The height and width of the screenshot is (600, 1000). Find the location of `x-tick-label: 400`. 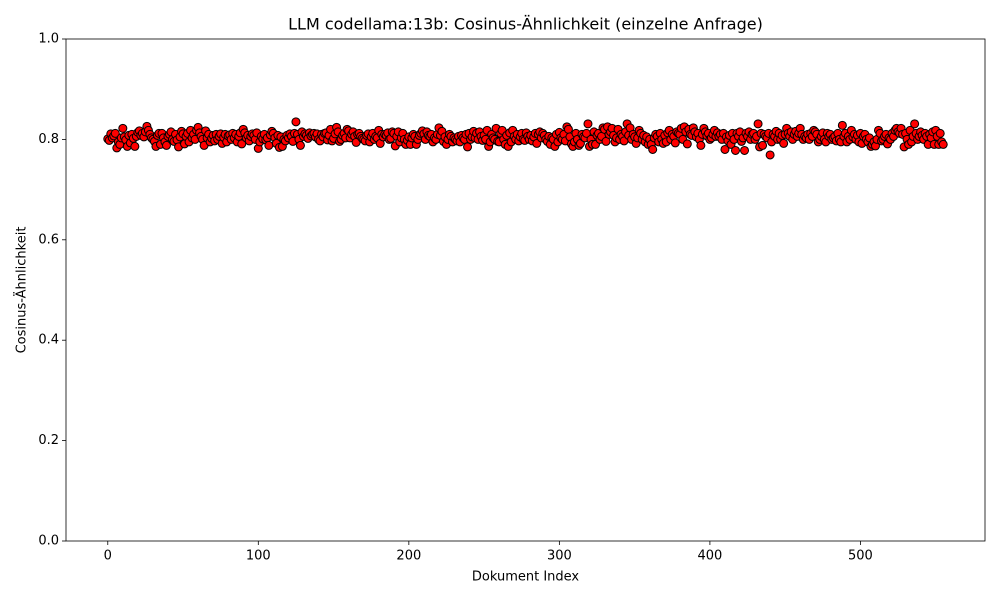

x-tick-label: 400 is located at coordinates (709, 556).